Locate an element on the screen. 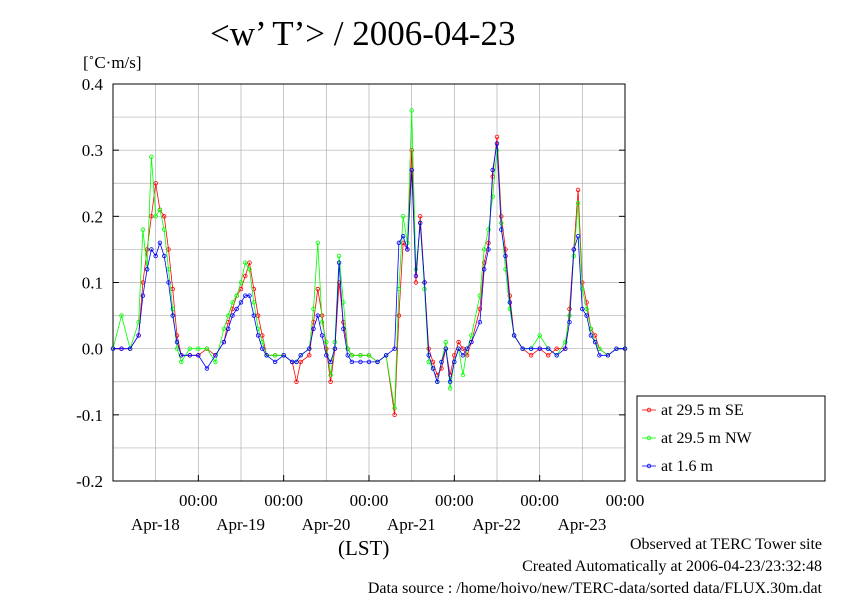 The image size is (842, 598). chart-title: <w’ T’> / 2006-04-23 is located at coordinates (363, 33).